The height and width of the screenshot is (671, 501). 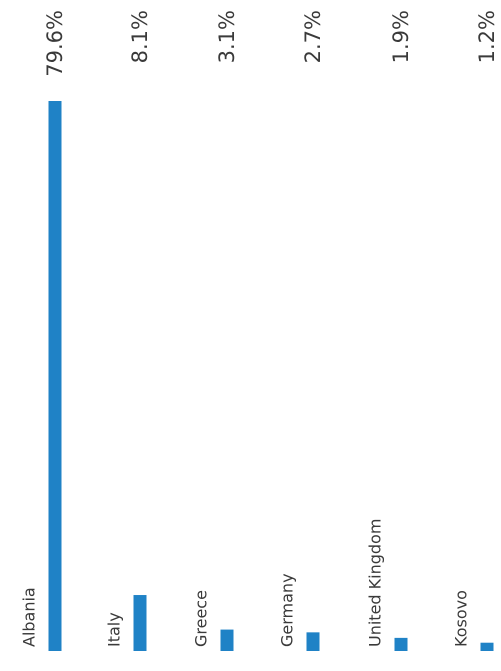 I want to click on value-label-italy: 8.1%, so click(x=140, y=36).